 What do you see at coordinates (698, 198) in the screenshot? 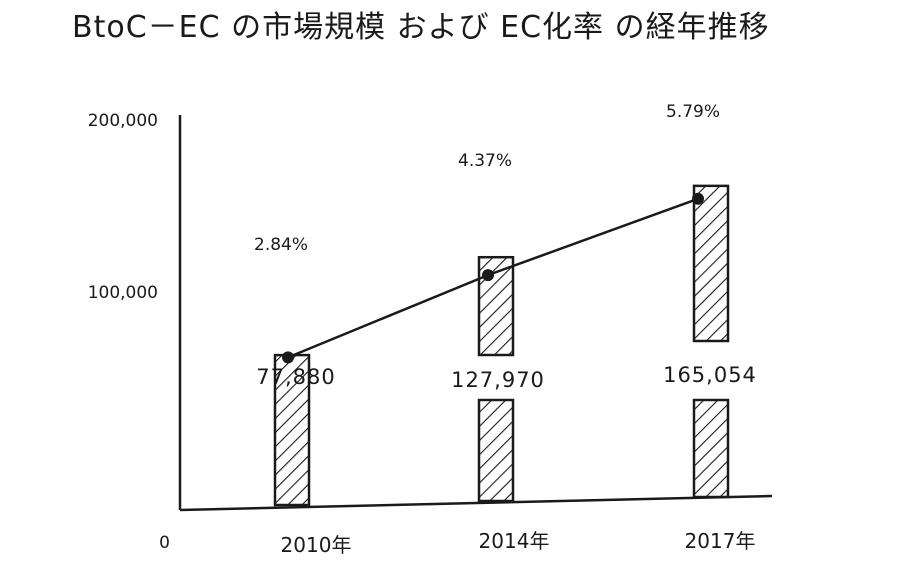
I see `rate-point-2017年` at bounding box center [698, 198].